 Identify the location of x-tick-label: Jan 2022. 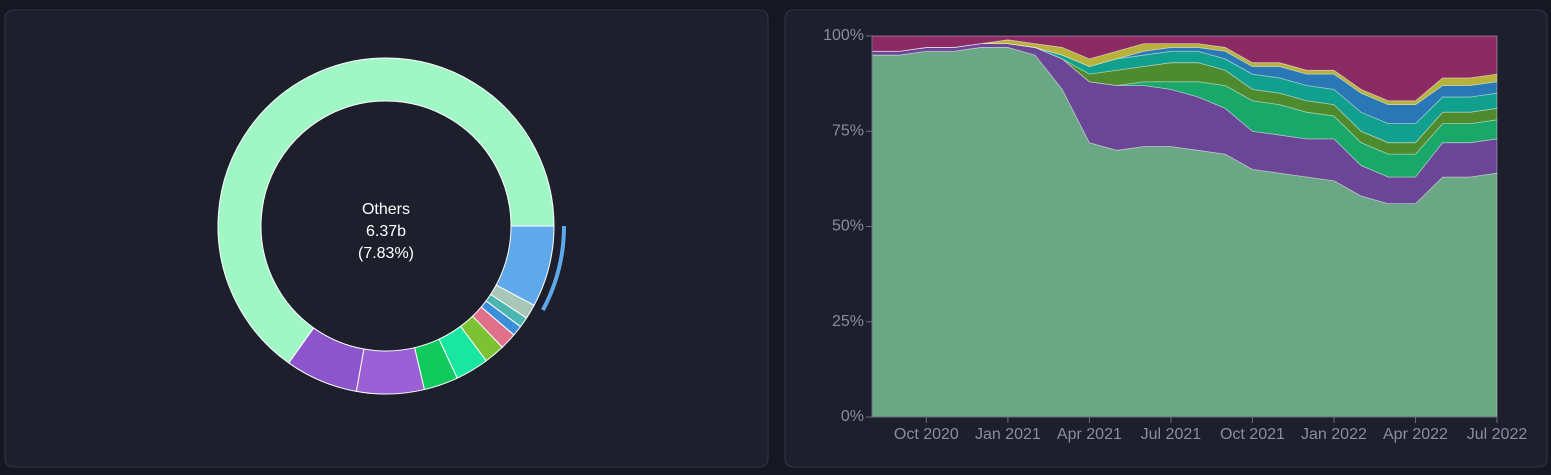
(1334, 434).